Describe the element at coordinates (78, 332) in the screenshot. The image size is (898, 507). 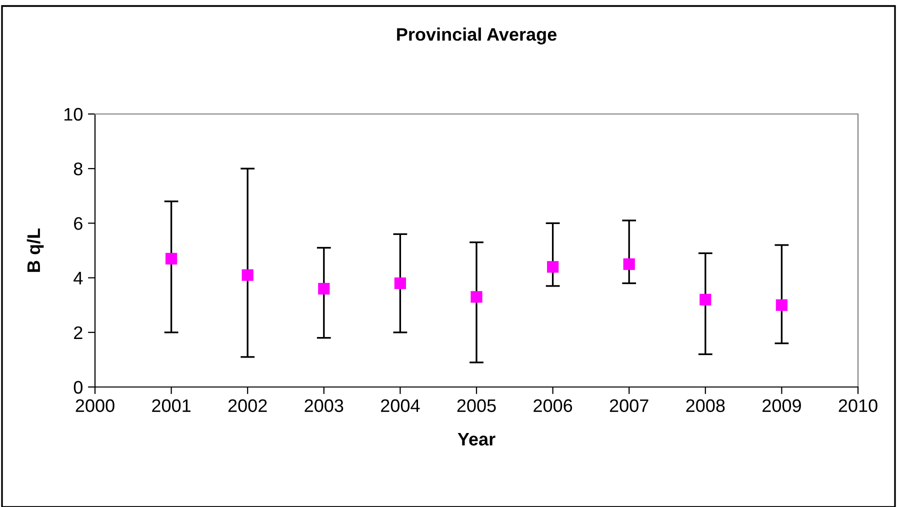
I see `y-tick-label: 2` at that location.